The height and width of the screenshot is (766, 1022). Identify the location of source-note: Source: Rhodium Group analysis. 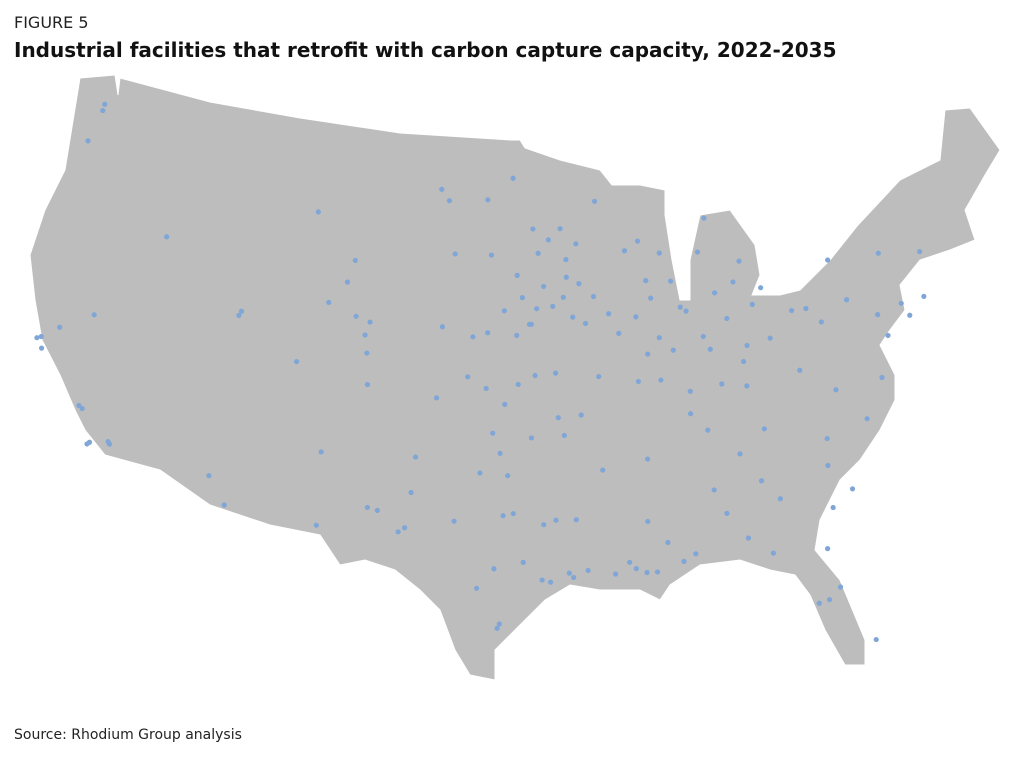
(128, 735).